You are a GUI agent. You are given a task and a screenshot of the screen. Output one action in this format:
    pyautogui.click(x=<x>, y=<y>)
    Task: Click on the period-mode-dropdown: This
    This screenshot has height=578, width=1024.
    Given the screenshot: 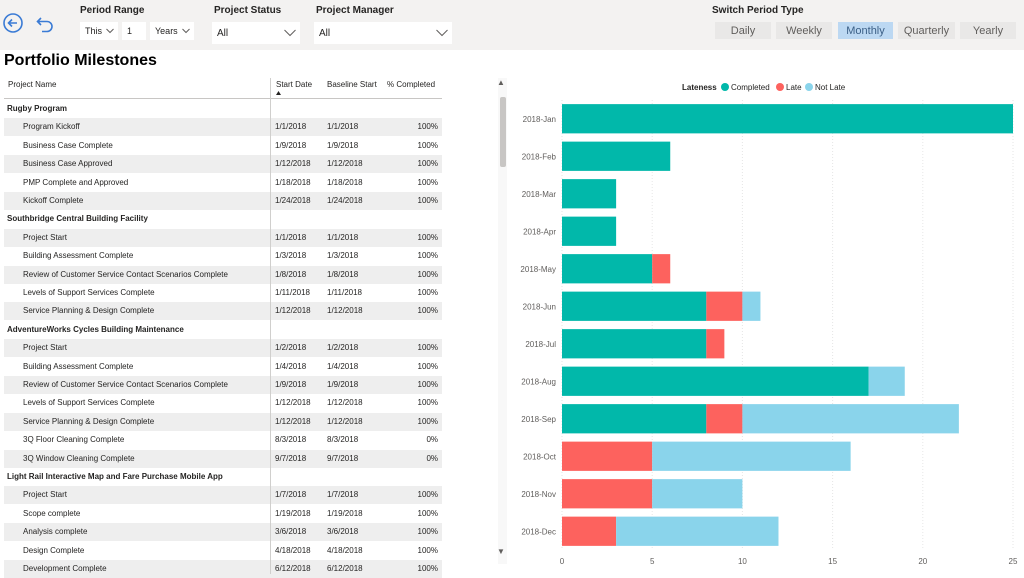 What is the action you would take?
    pyautogui.click(x=99, y=31)
    